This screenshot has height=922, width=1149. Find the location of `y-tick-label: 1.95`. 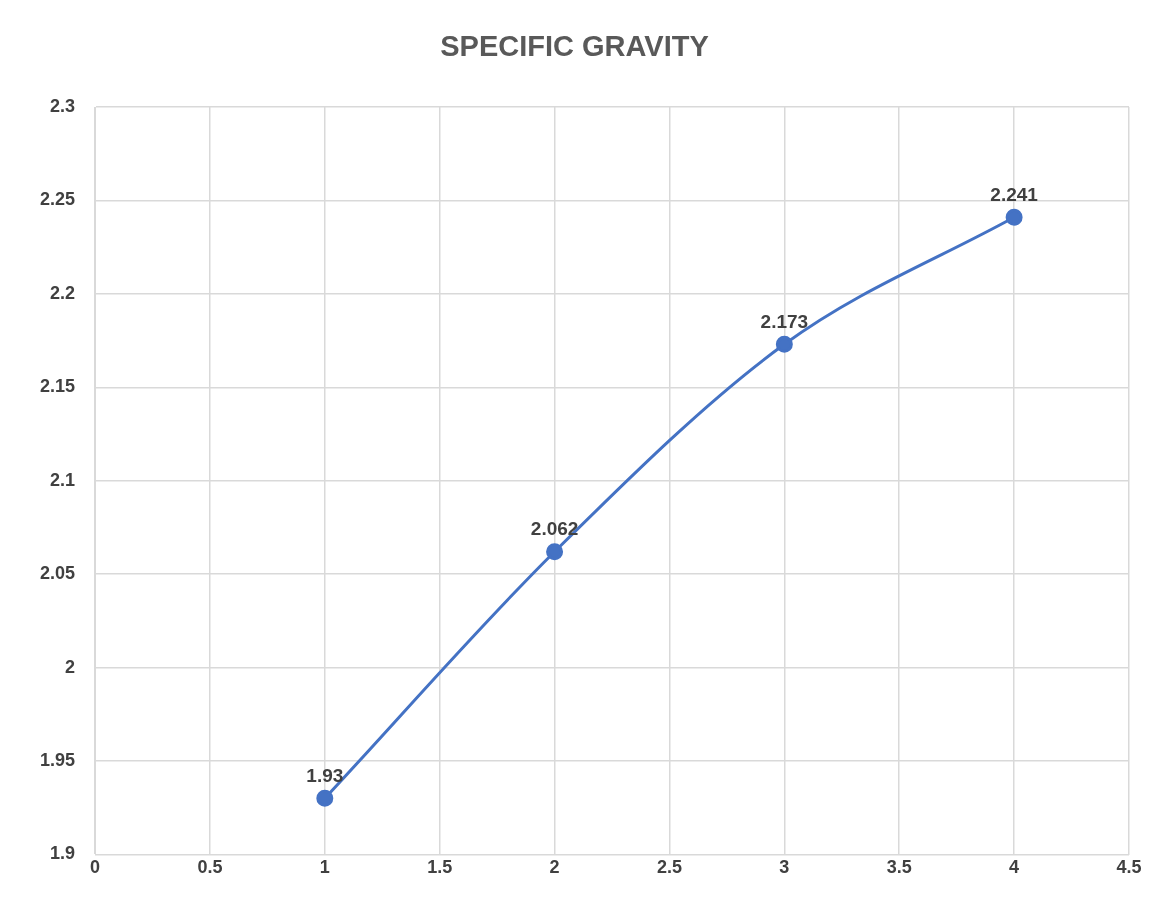

y-tick-label: 1.95 is located at coordinates (57, 759).